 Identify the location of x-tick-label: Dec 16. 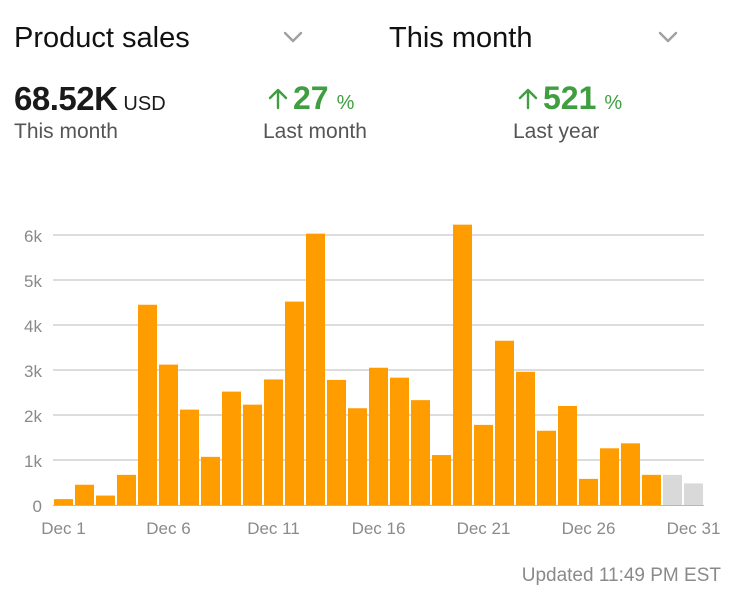
(379, 528).